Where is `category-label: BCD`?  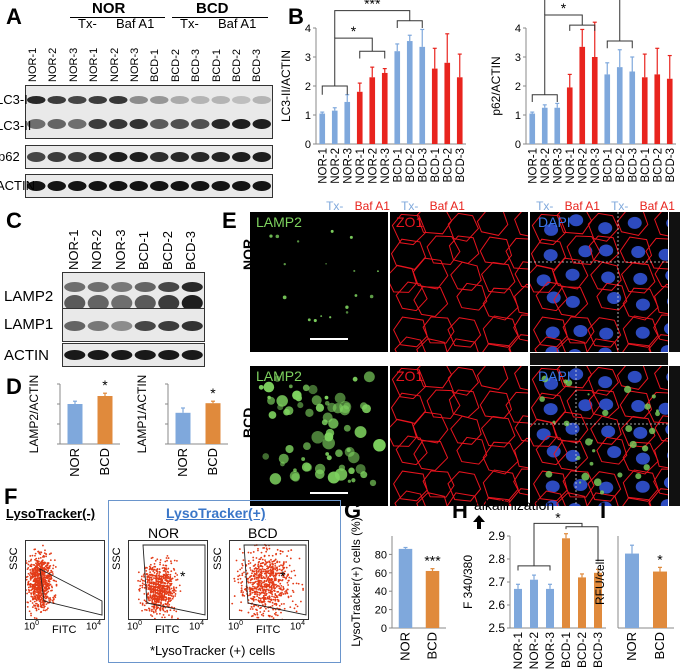 category-label: BCD is located at coordinates (104, 461).